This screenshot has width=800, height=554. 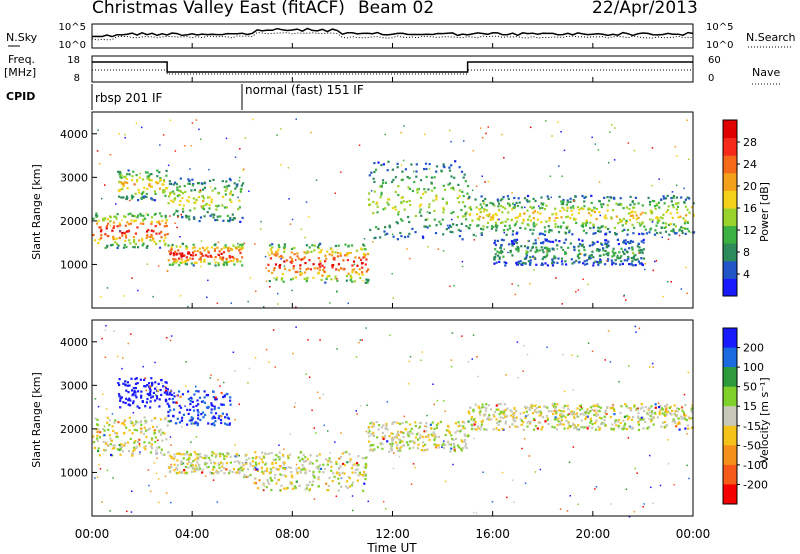 I want to click on velocity-ylabel: Slant Range [km], so click(x=36, y=420).